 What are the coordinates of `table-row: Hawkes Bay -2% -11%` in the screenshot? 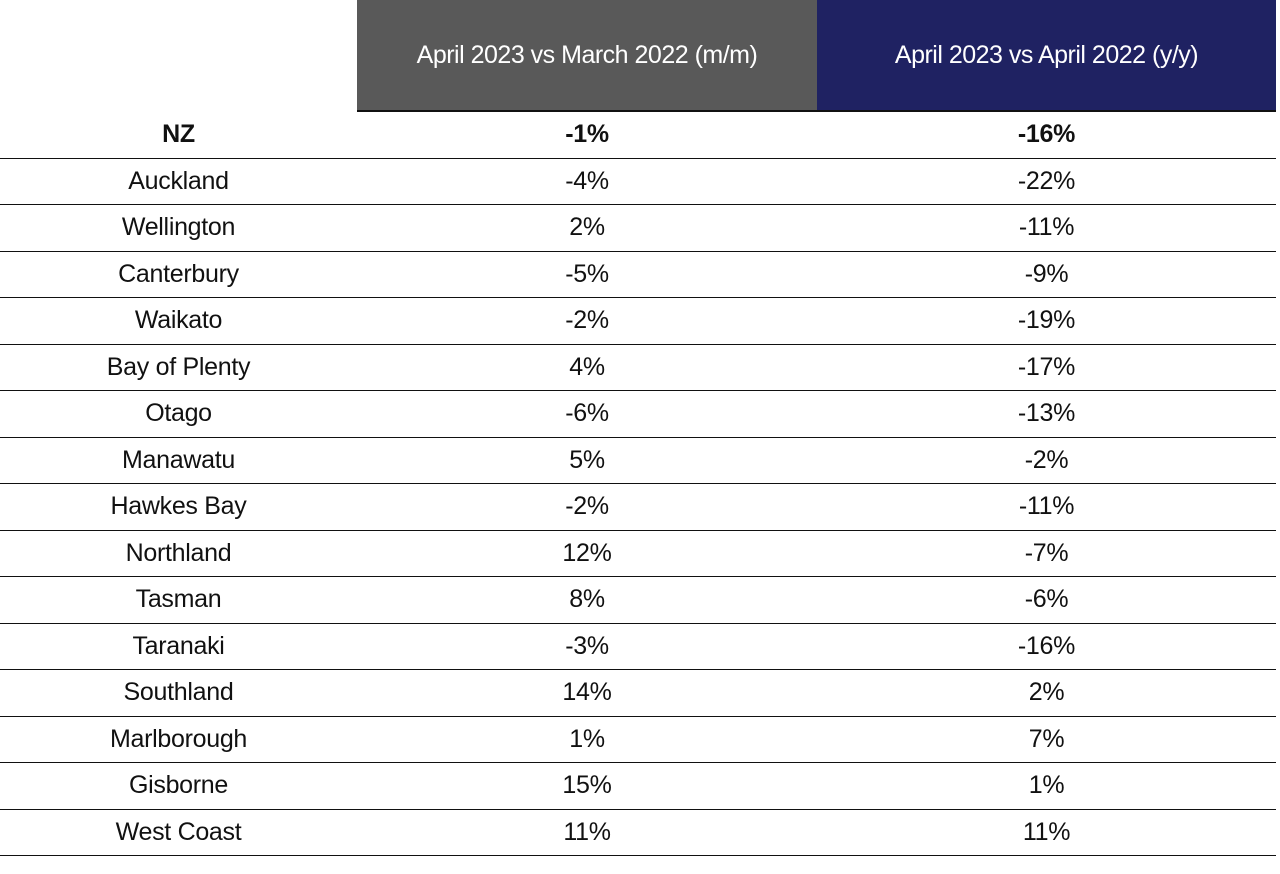 It's located at (638, 507).